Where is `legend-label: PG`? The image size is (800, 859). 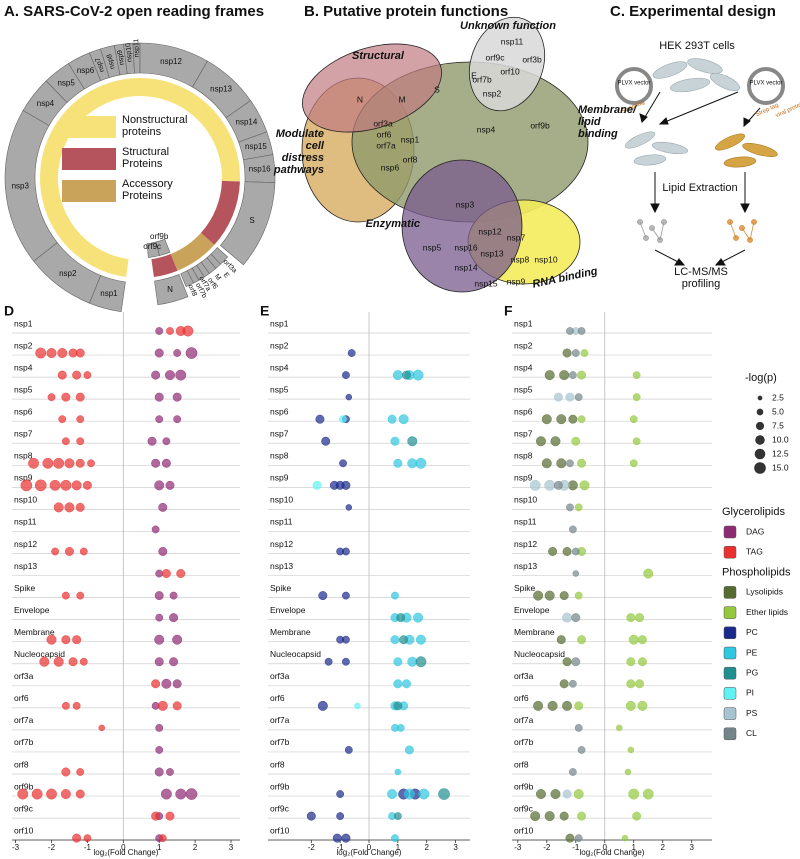 legend-label: PG is located at coordinates (752, 672).